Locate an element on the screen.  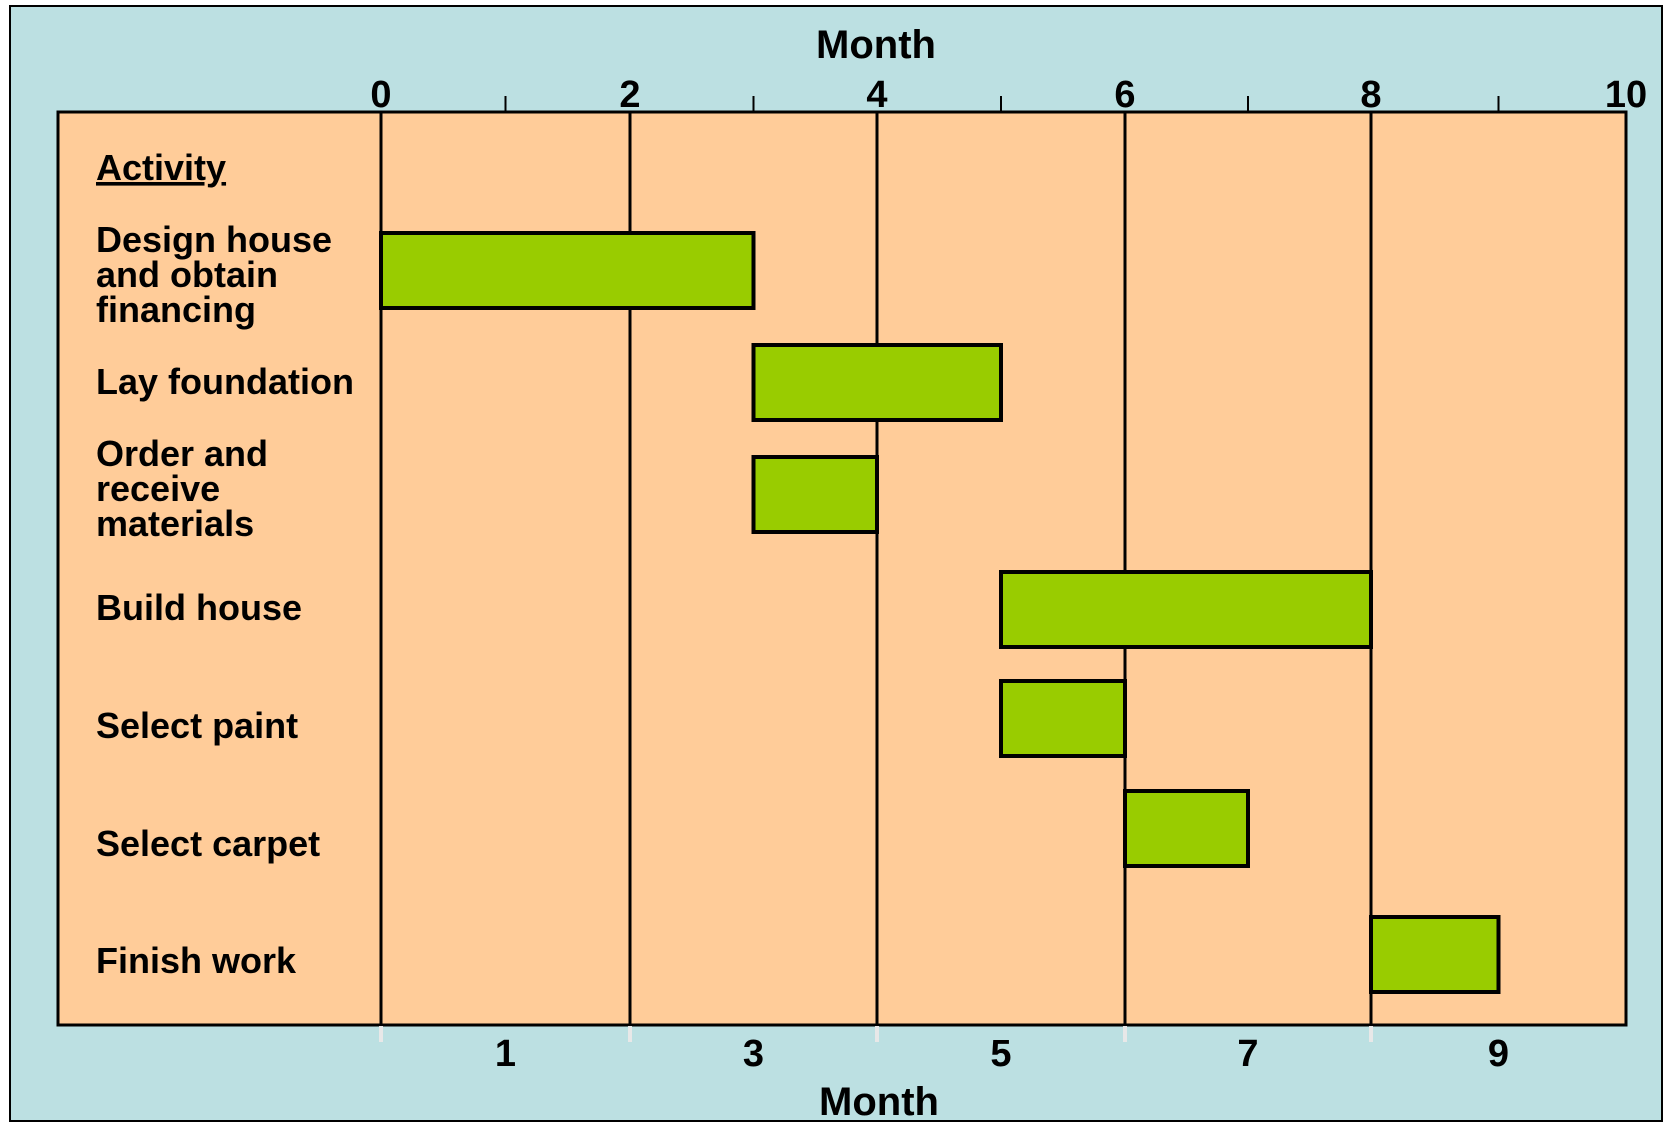
task-label-line: Order and is located at coordinates (182, 453).